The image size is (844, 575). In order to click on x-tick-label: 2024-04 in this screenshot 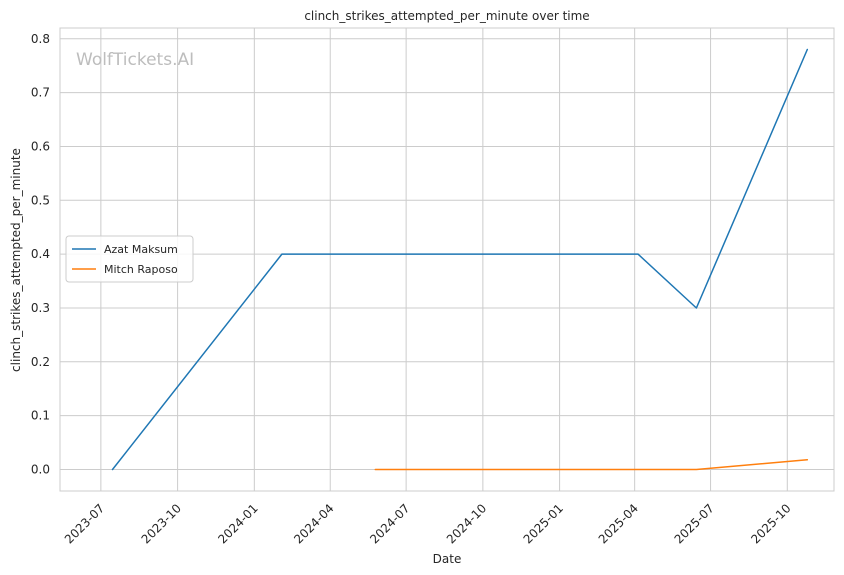, I will do `click(313, 523)`.